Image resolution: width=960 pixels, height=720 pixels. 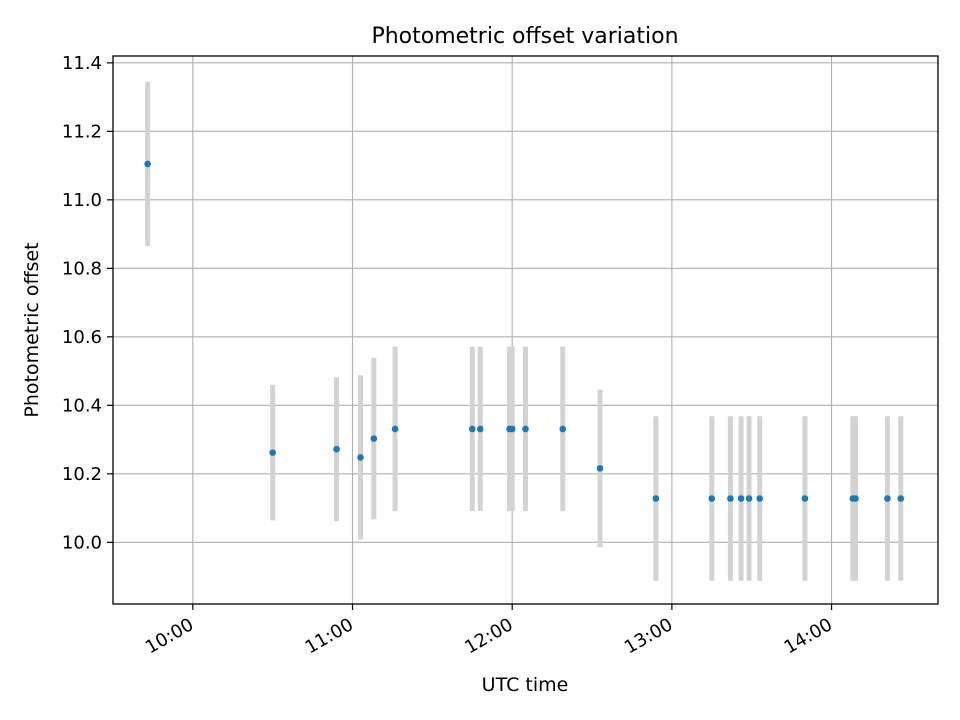 What do you see at coordinates (82, 63) in the screenshot?
I see `y-tick-label: 11.4` at bounding box center [82, 63].